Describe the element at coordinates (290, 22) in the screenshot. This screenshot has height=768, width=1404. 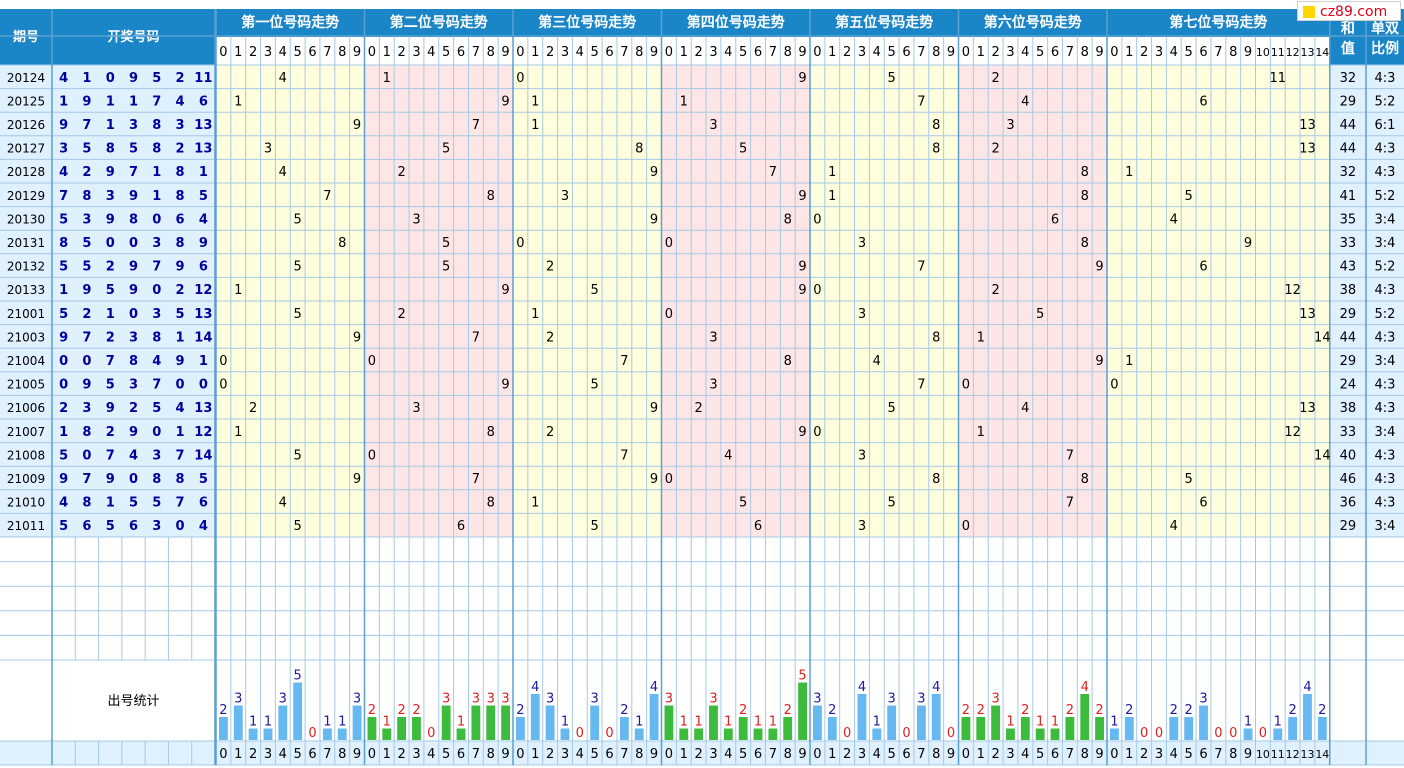
I see `section-title: 第一位号码走势` at that location.